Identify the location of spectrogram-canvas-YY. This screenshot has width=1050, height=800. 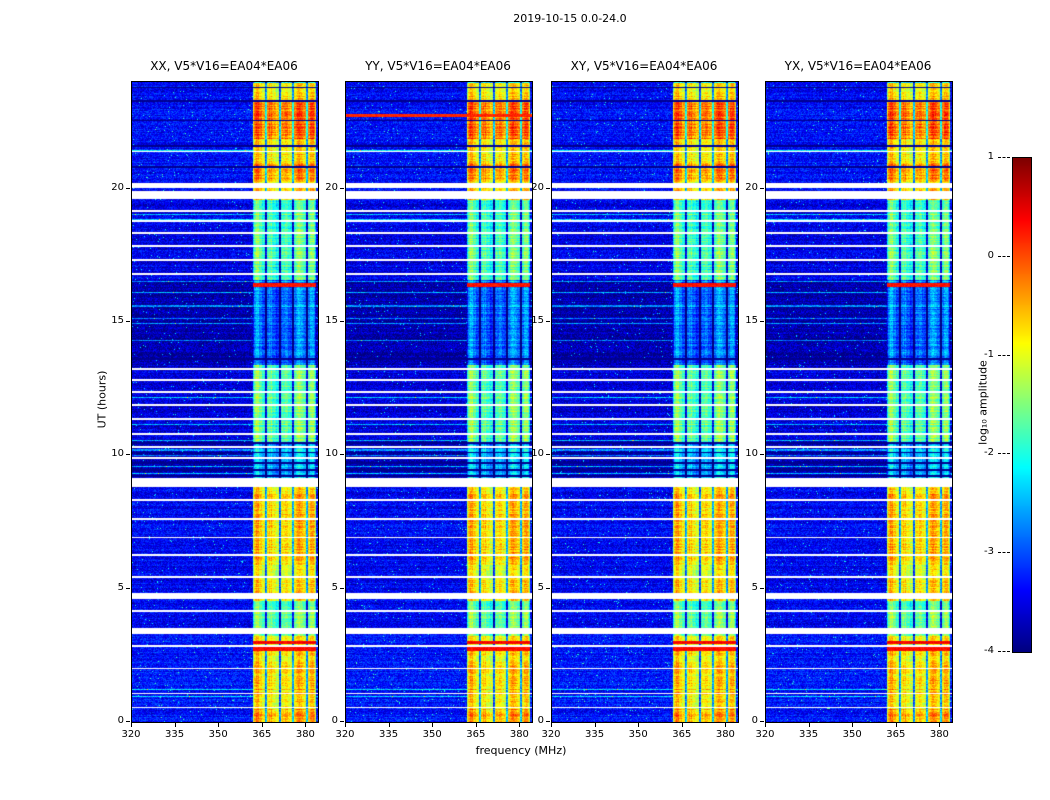
(439, 402).